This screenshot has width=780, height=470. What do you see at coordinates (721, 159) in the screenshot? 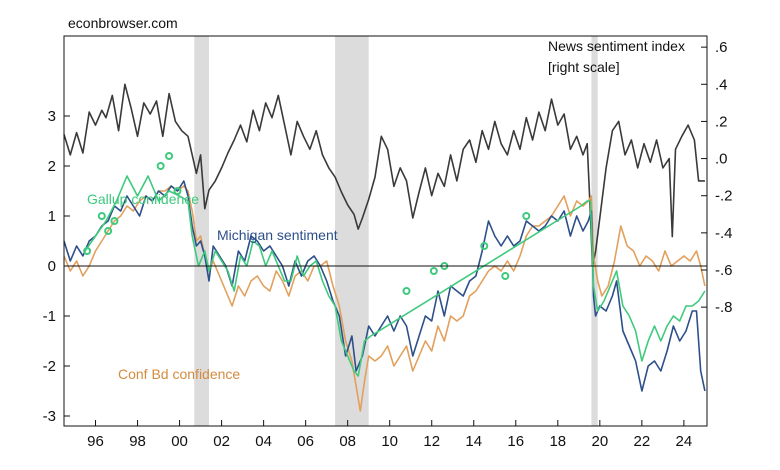
I see `right-tick-label: .0` at bounding box center [721, 159].